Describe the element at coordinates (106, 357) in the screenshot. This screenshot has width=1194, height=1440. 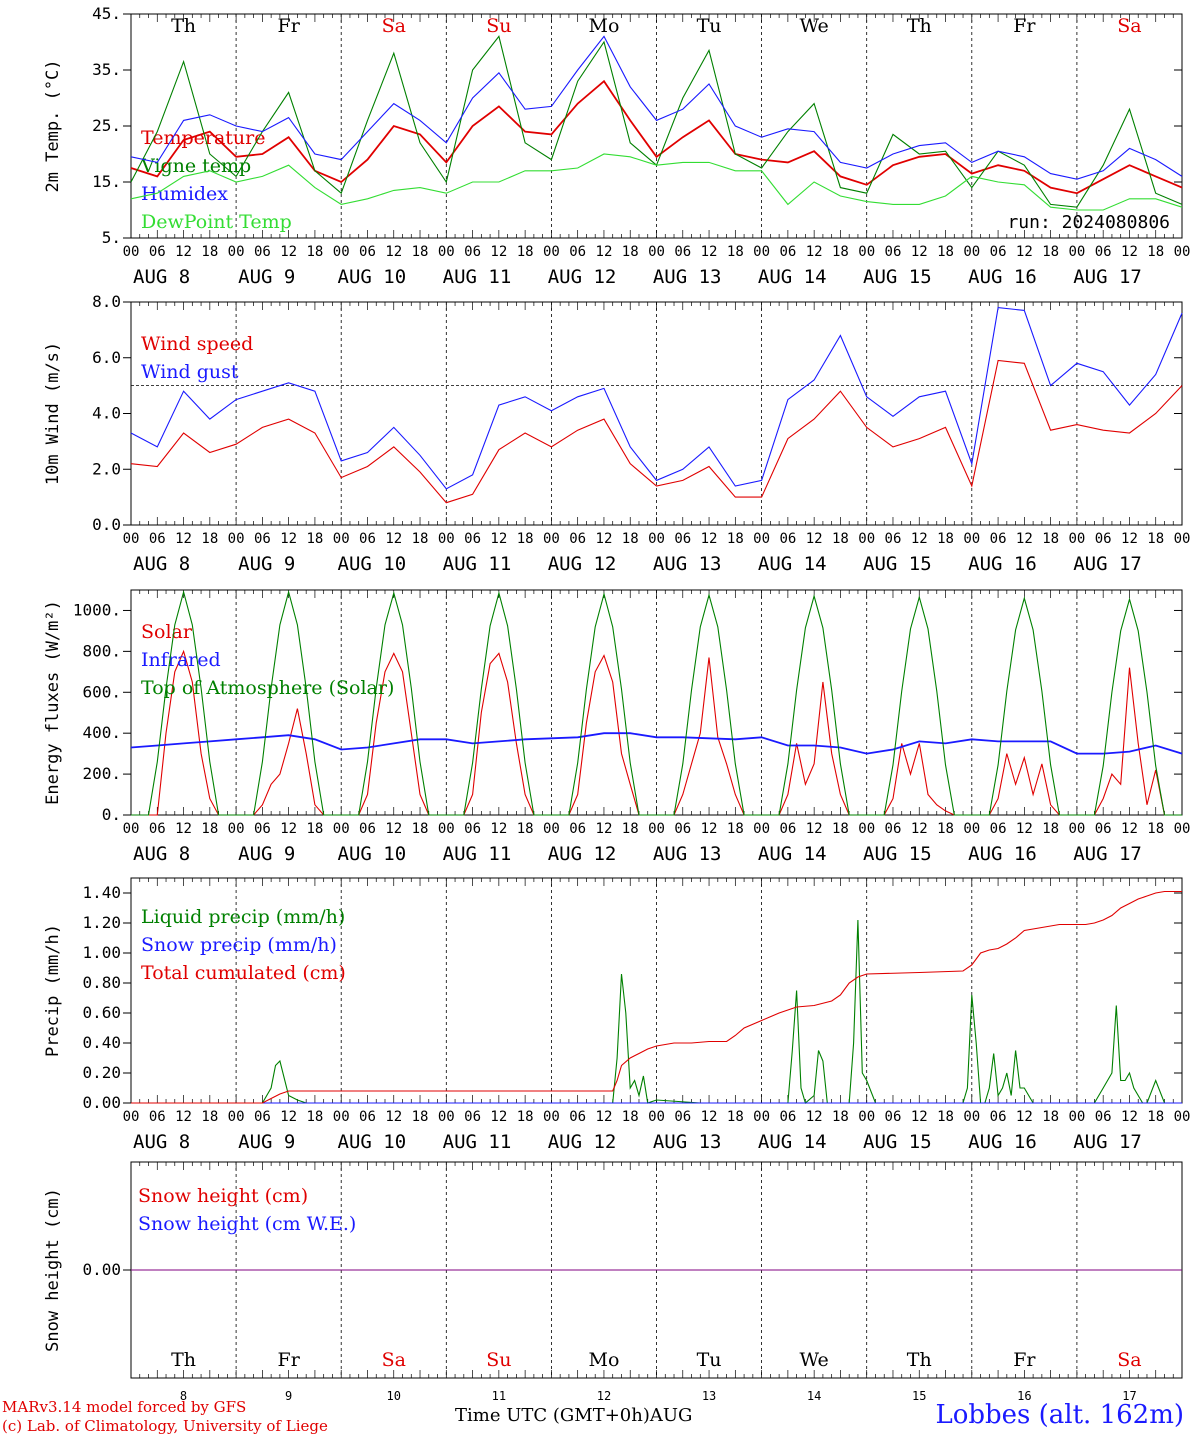
I see `y-tick-label: 6.0` at that location.